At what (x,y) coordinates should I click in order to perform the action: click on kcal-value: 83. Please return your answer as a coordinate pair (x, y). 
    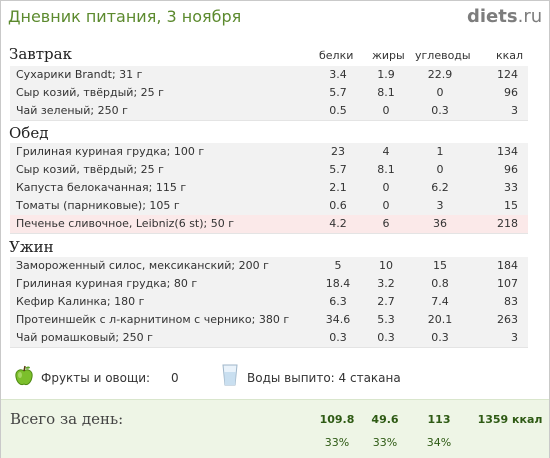
    Looking at the image, I should click on (511, 301).